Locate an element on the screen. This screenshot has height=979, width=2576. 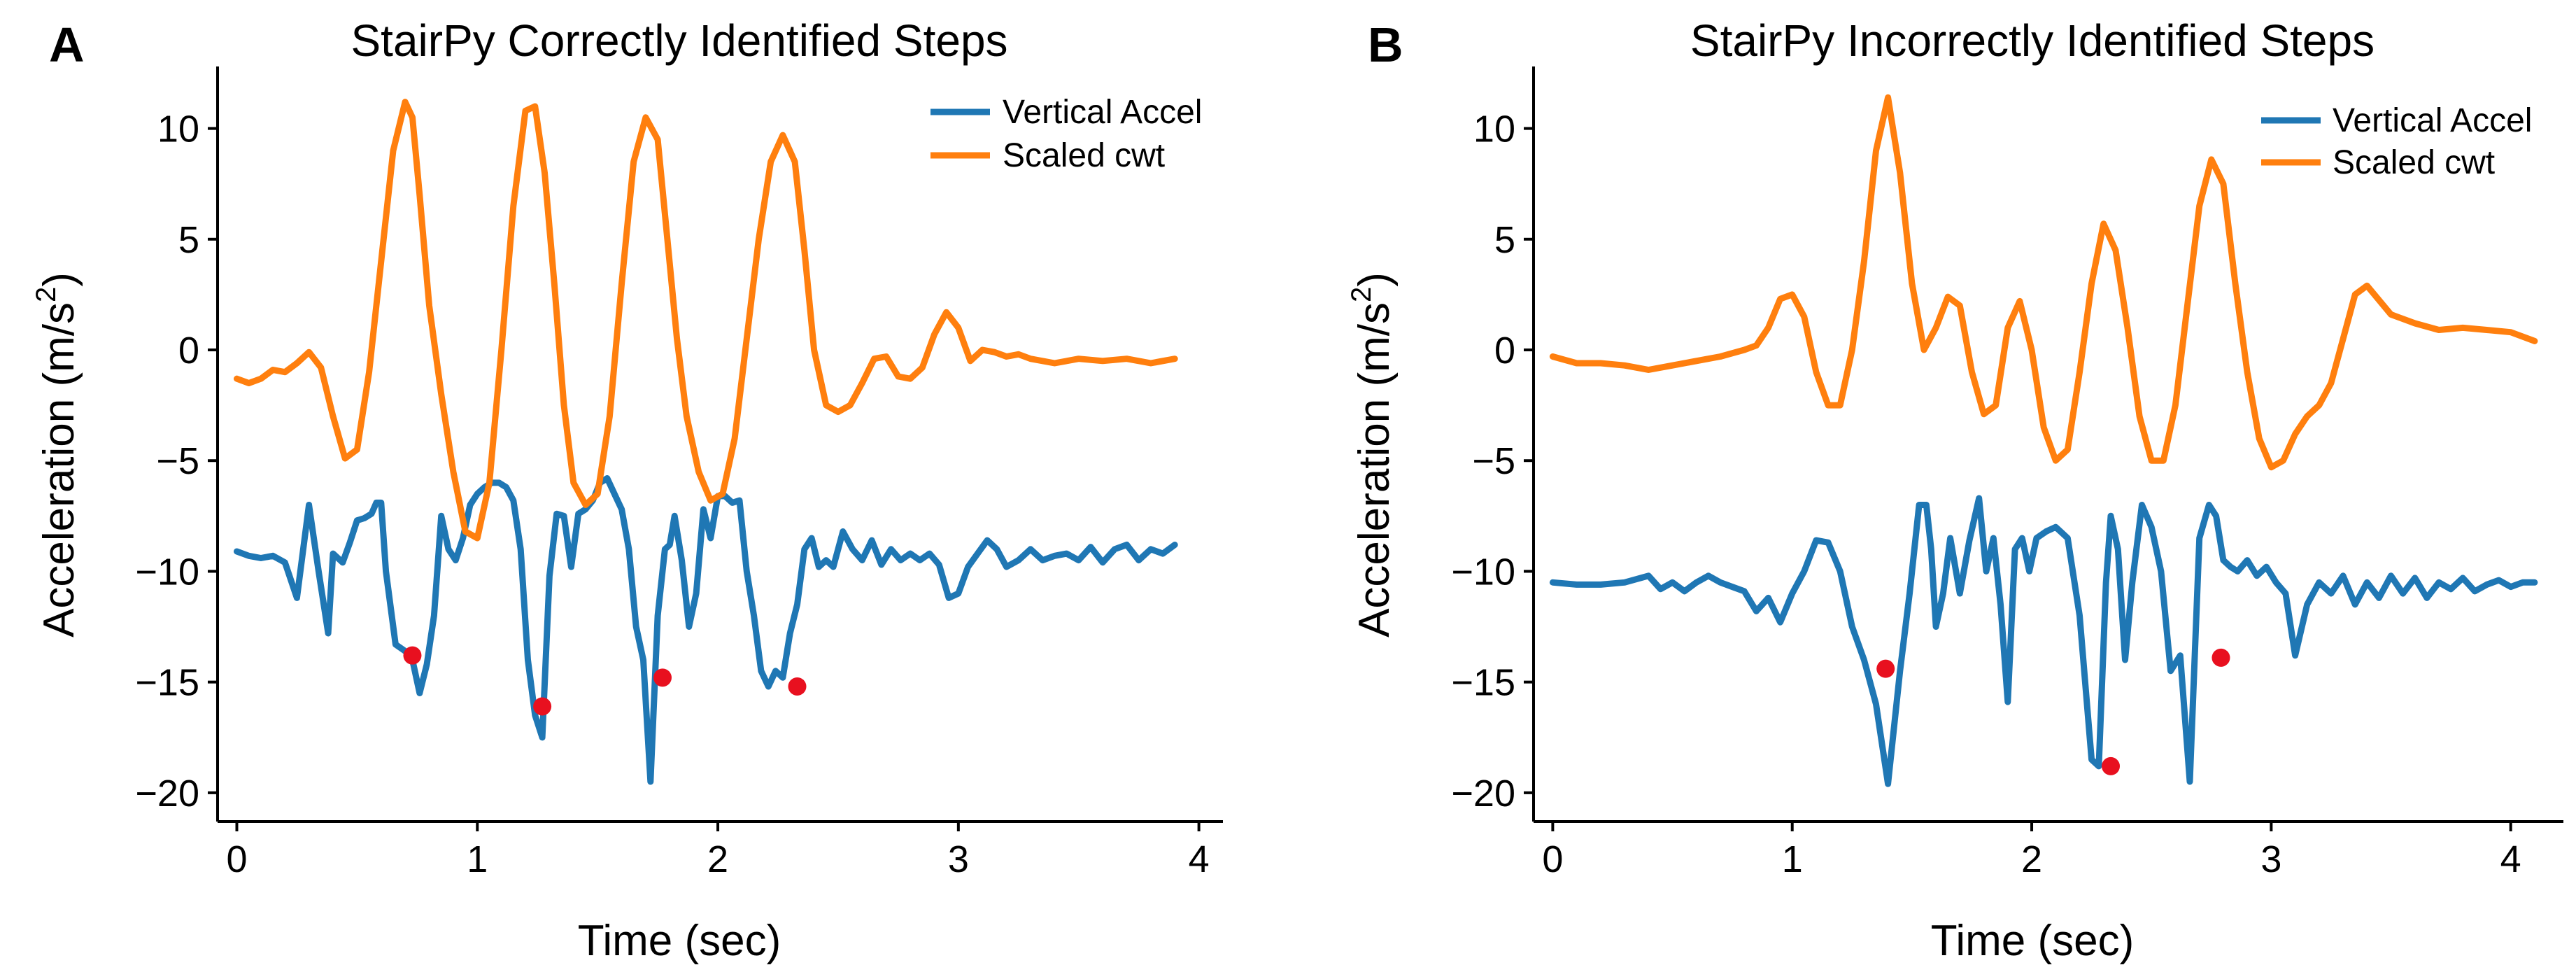
y-axis-label-end-a: ) is located at coordinates (59, 279).